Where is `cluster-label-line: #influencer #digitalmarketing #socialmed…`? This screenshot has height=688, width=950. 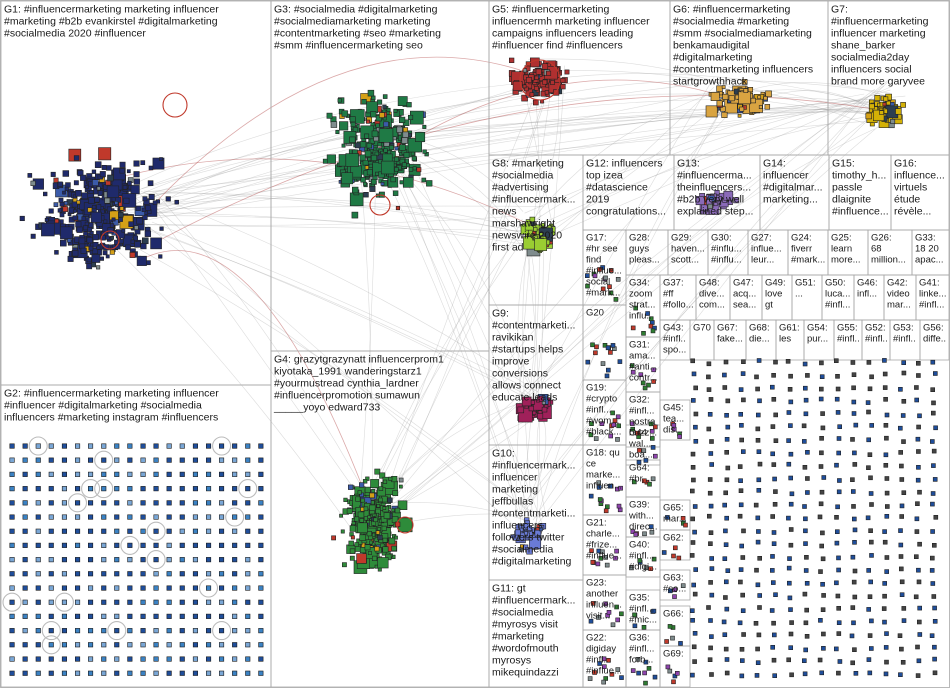
cluster-label-line: #influencer #digitalmarketing #socialmed… is located at coordinates (103, 406).